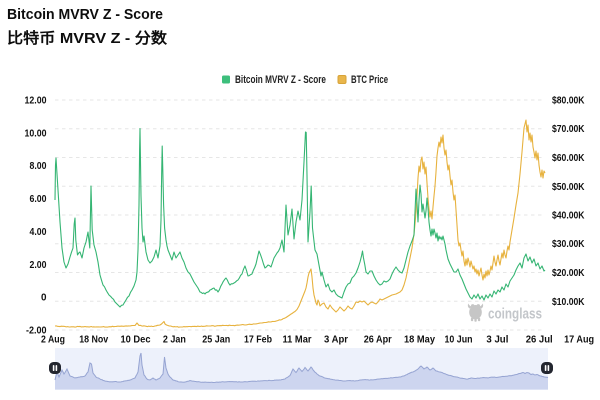 The width and height of the screenshot is (600, 400). What do you see at coordinates (568, 216) in the screenshot?
I see `svg-text: $40.00K` at bounding box center [568, 216].